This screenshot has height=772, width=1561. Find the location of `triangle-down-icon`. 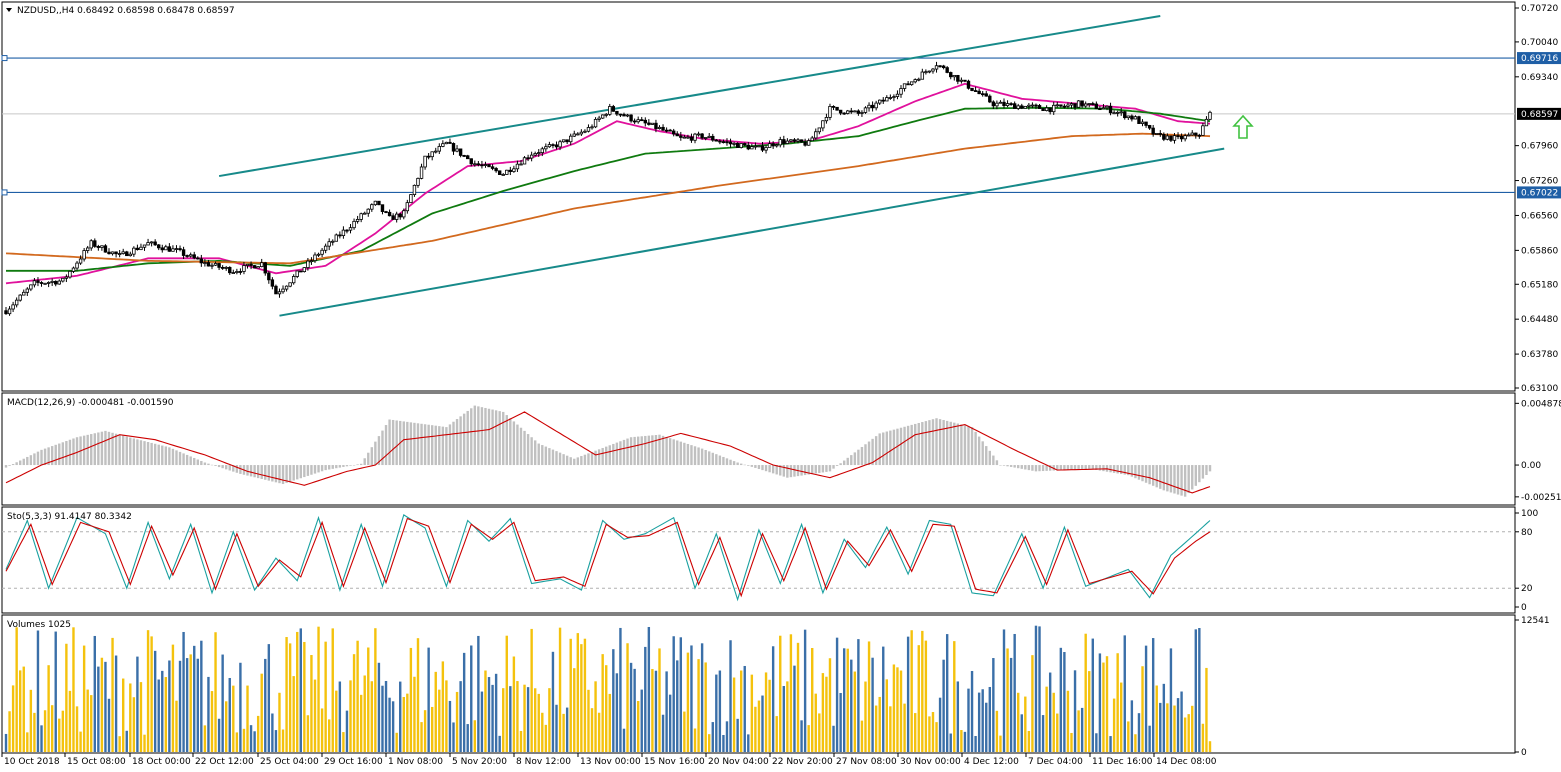

triangle-down-icon is located at coordinates (9, 10).